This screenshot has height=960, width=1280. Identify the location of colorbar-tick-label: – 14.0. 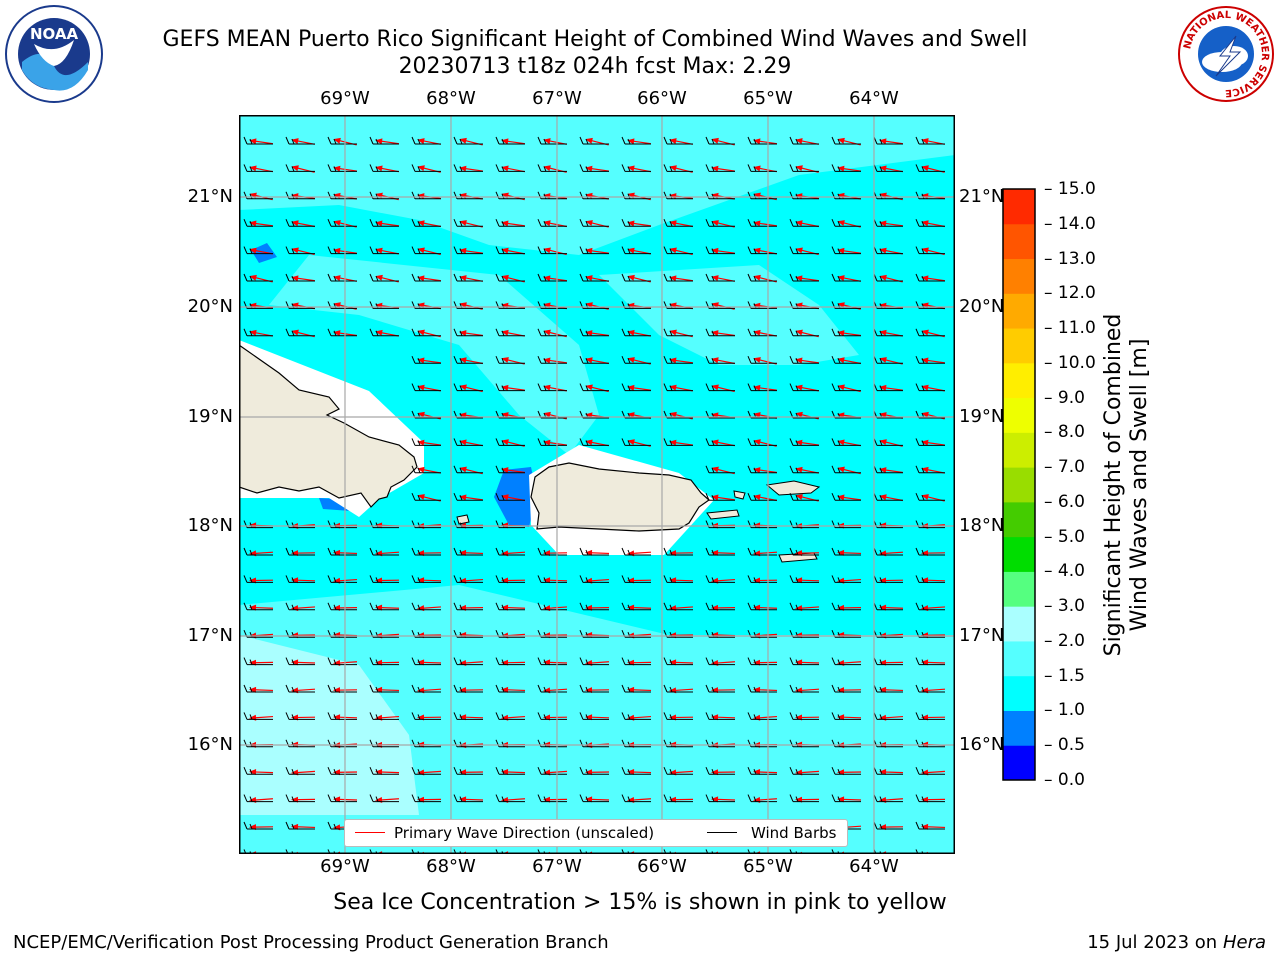
(1070, 223).